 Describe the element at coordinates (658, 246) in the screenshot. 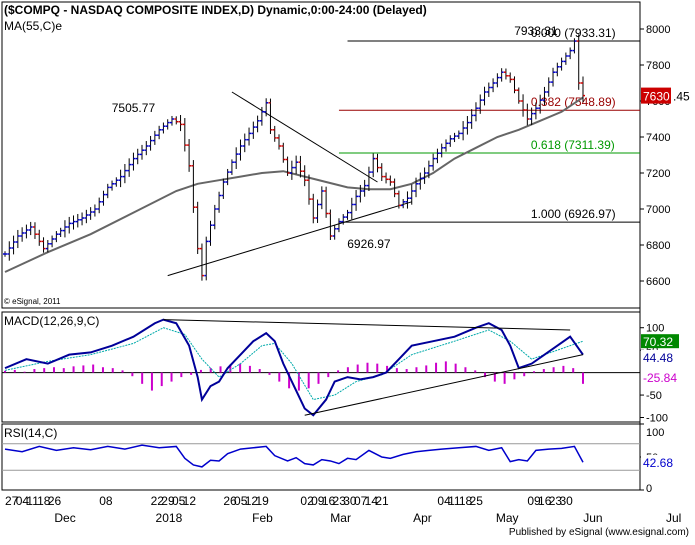

I see `price-y-tick-label: 6800` at that location.